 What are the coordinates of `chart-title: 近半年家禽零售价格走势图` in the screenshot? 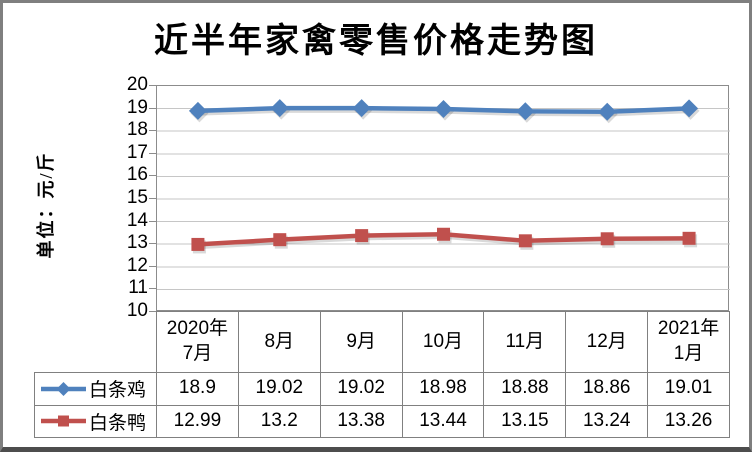 It's located at (376, 41).